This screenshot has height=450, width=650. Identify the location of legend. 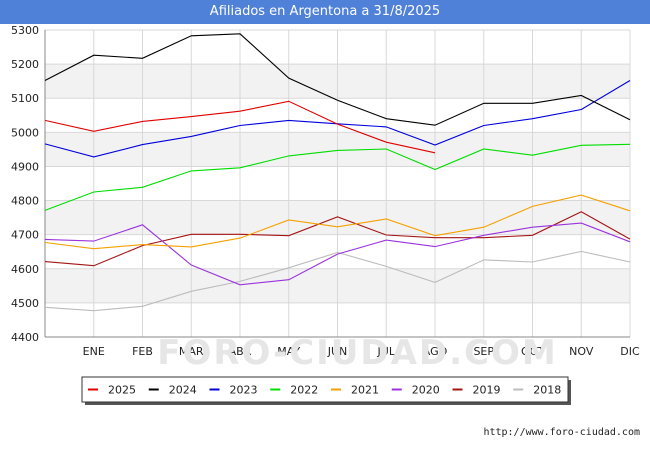
(325, 389).